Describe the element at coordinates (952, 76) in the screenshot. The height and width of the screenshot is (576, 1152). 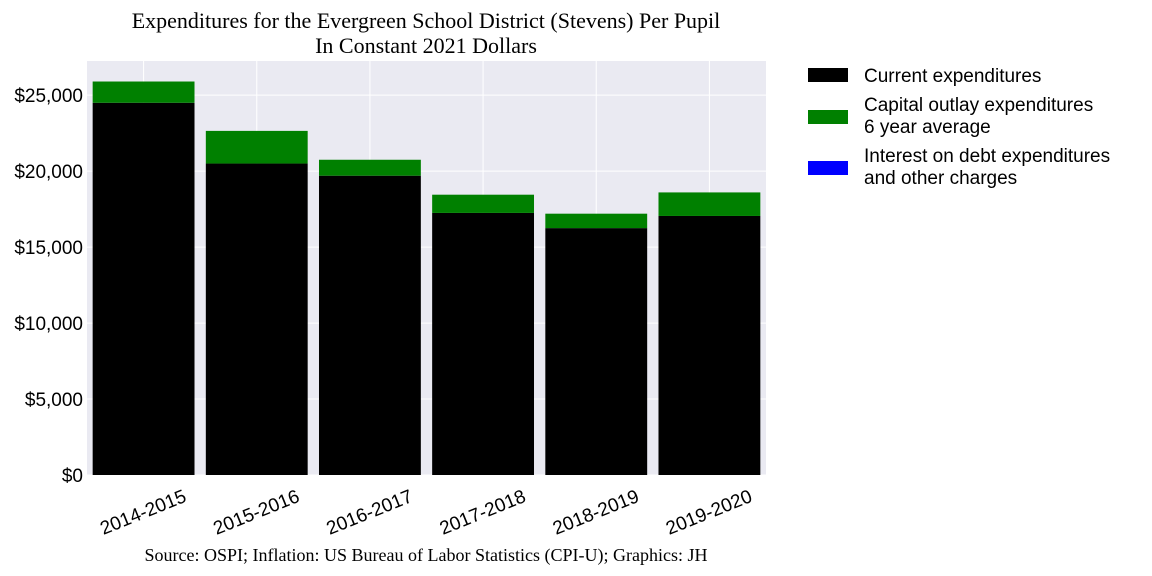
I see `legend-label: Current expenditures` at that location.